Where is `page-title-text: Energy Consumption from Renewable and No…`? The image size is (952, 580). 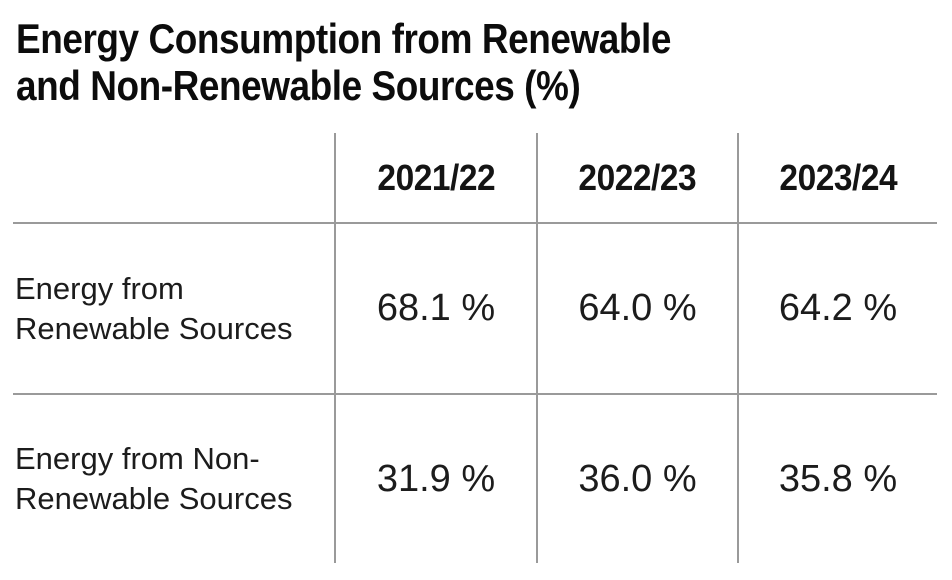 page-title-text: Energy Consumption from Renewable and No… is located at coordinates (343, 62).